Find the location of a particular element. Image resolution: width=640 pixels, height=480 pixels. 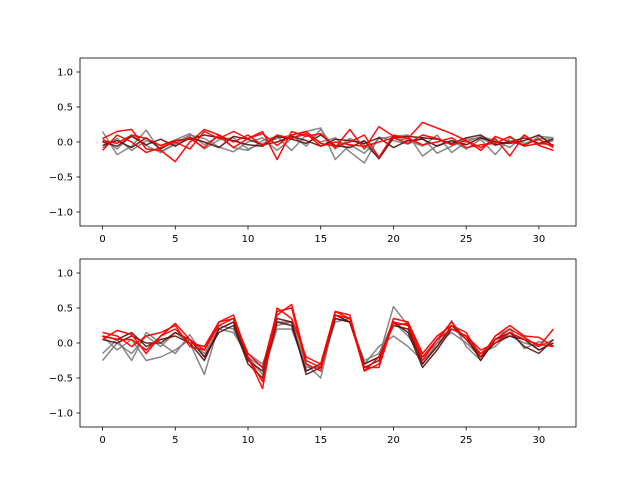

top-y-tick-label-1: −0.5 is located at coordinates (61, 178).